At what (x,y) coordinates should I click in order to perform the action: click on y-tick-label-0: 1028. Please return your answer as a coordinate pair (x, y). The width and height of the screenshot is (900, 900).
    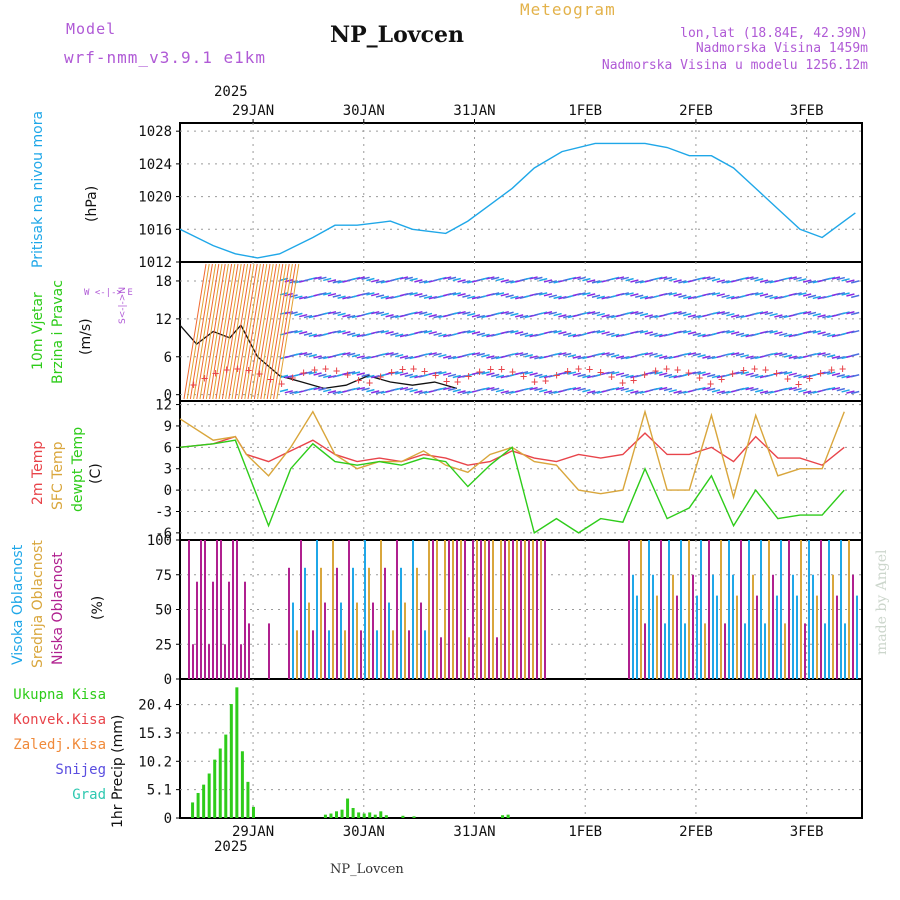
    Looking at the image, I should click on (155, 132).